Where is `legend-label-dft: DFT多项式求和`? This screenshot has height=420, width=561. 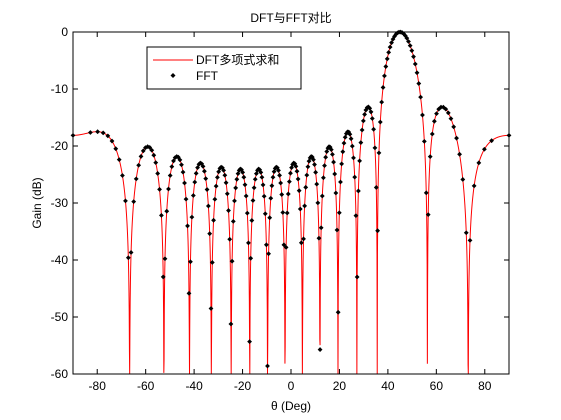
legend-label-dft: DFT多项式求和 is located at coordinates (237, 60).